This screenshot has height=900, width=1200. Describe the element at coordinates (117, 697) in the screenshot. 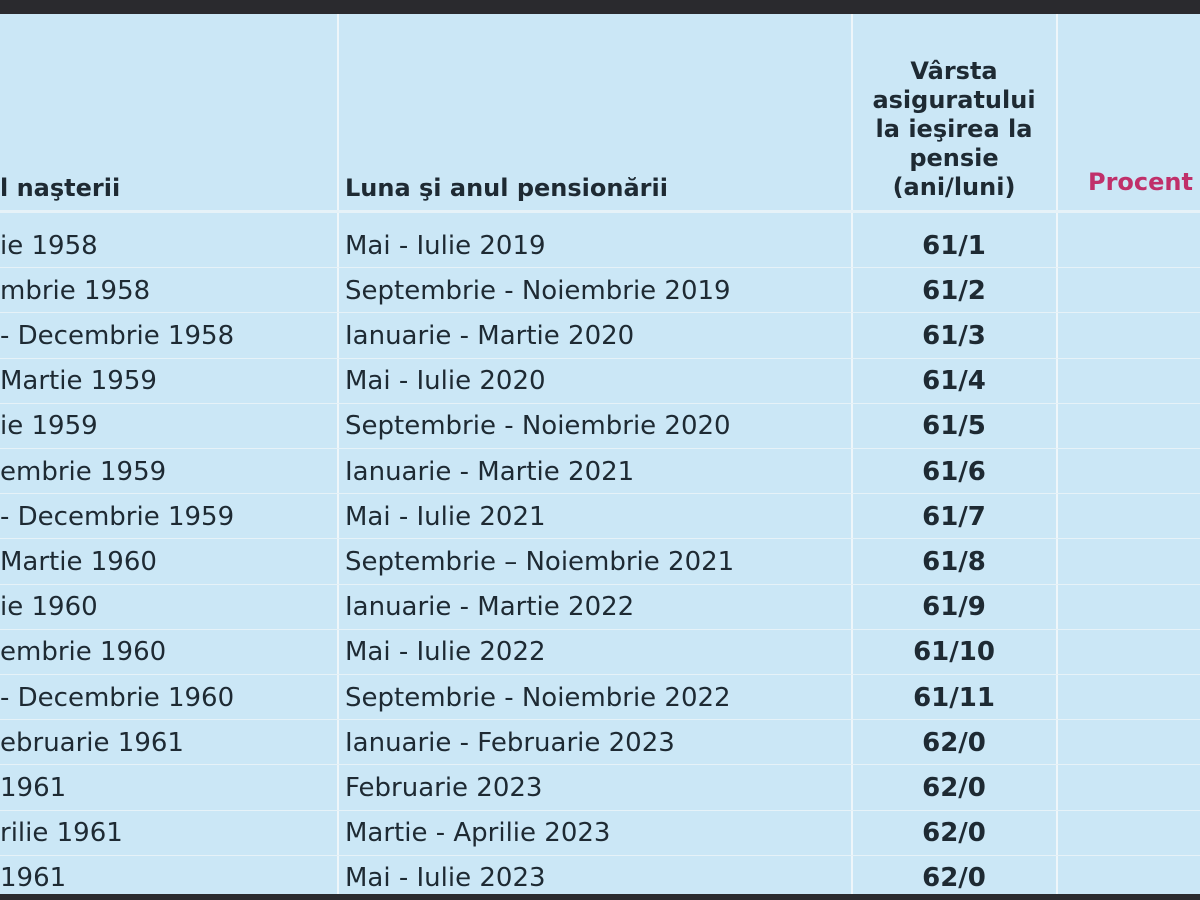

I see `table-cell: - Decembrie 1960` at that location.